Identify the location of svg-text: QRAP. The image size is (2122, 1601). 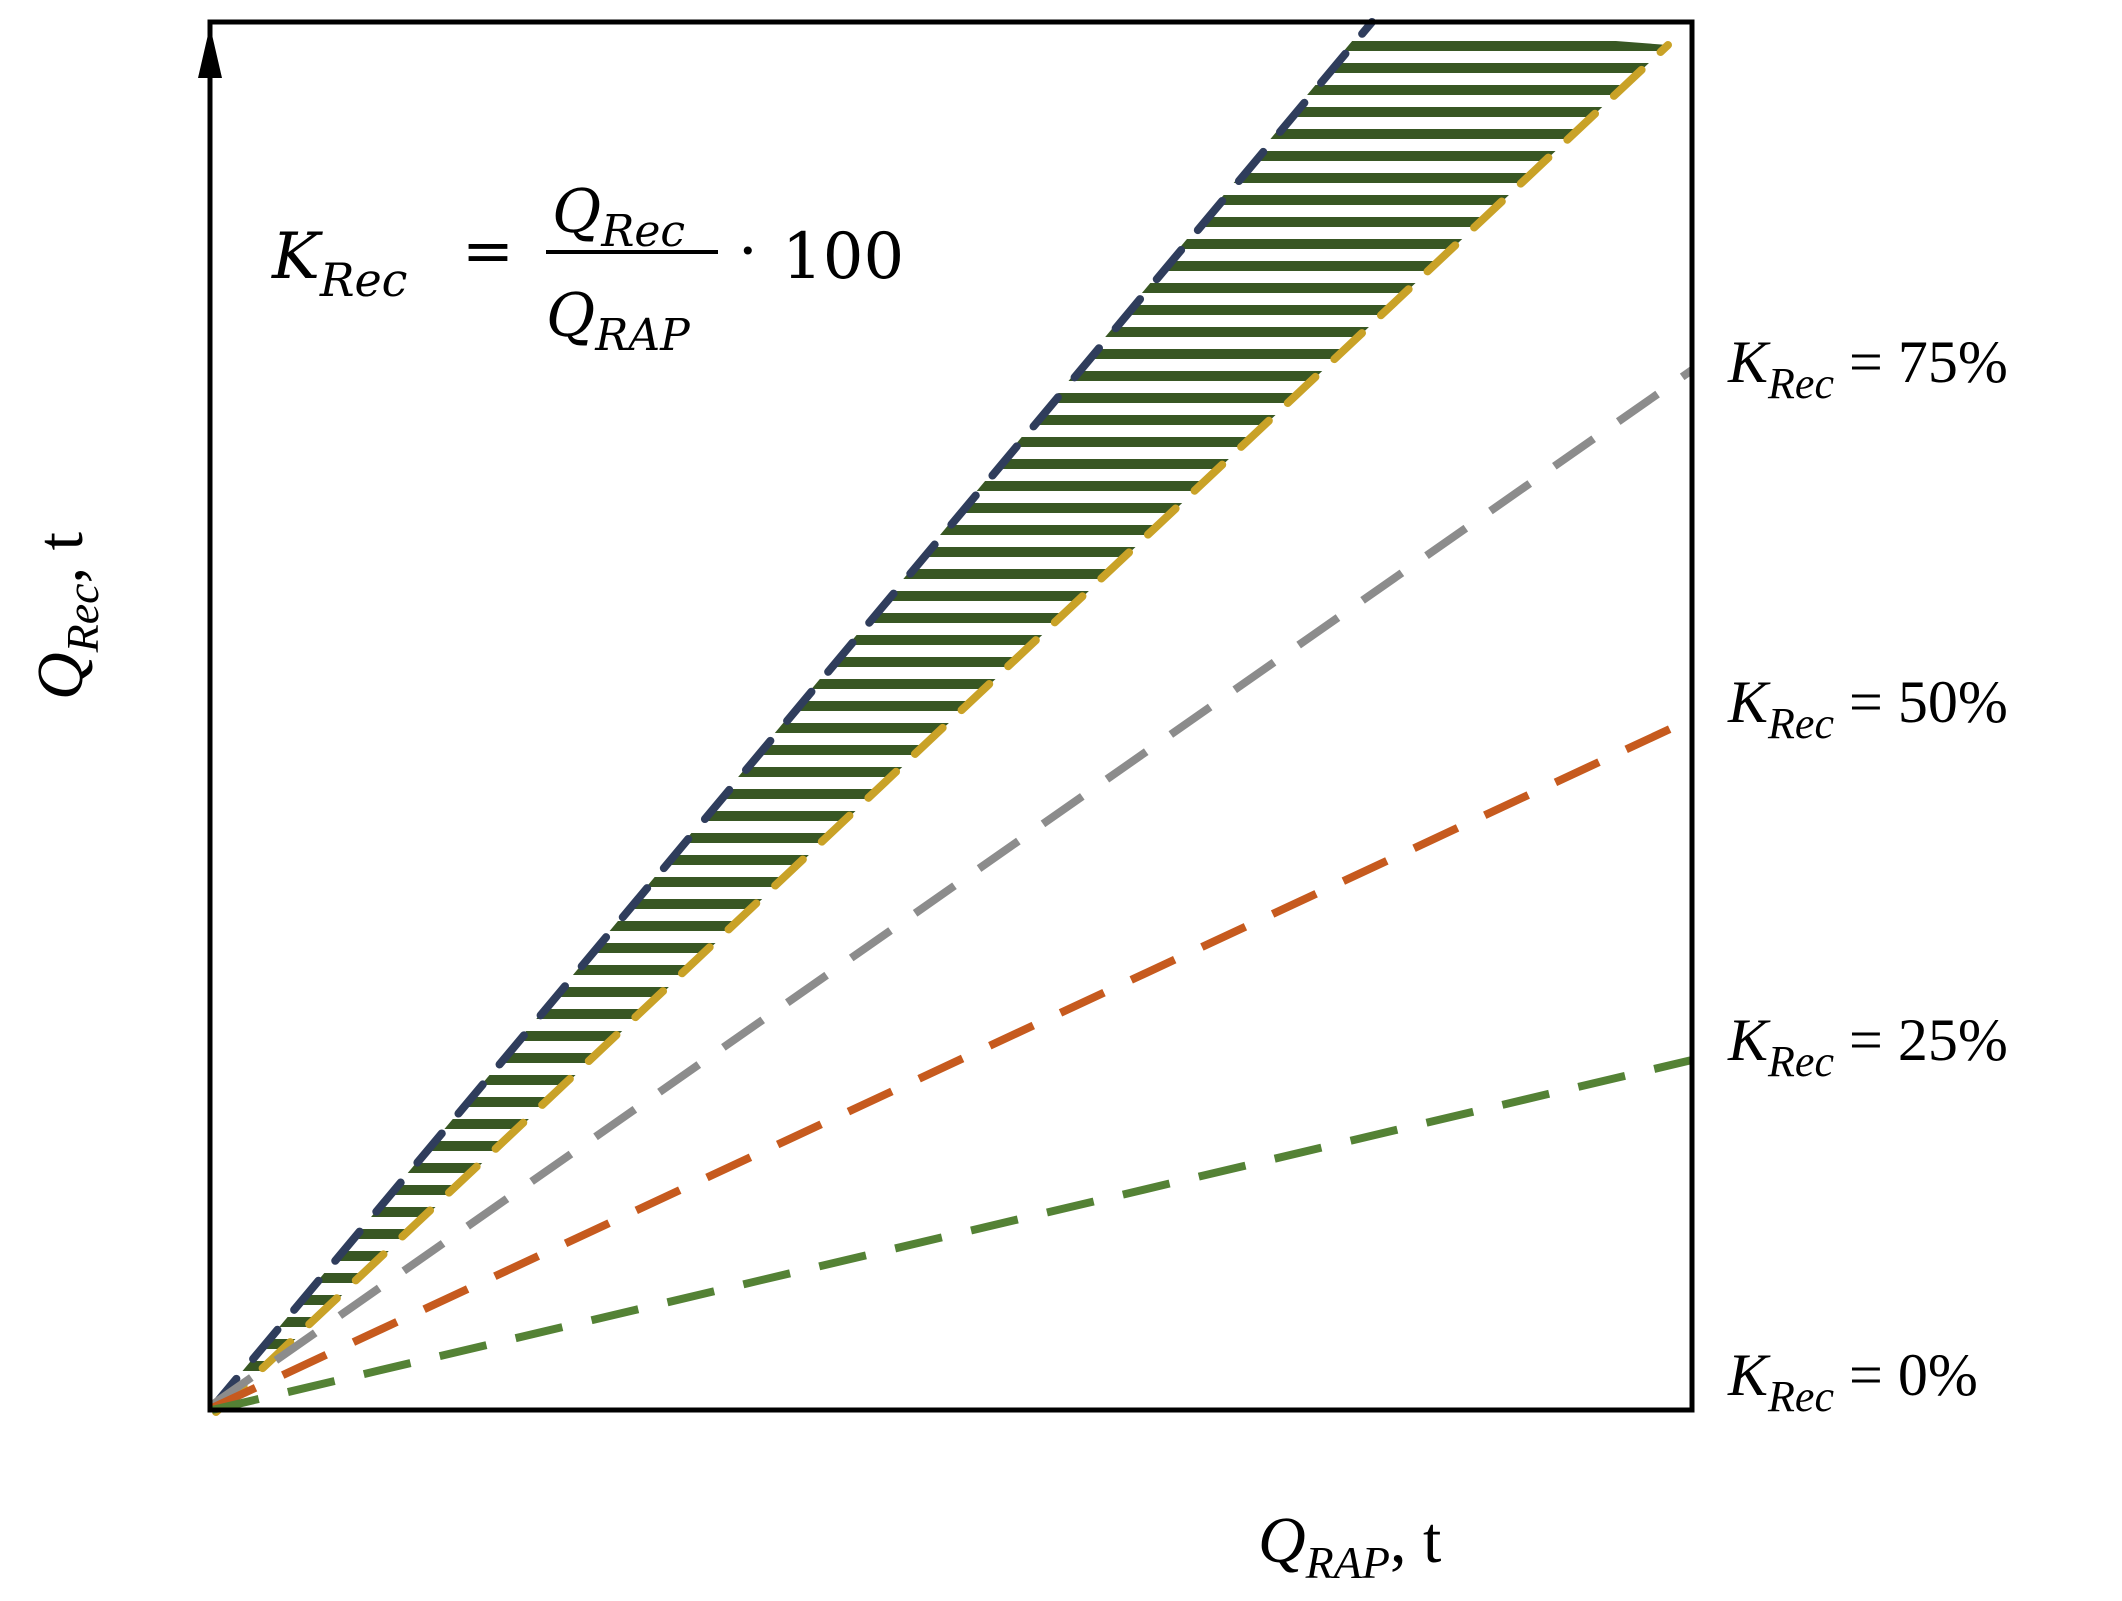
(618, 321).